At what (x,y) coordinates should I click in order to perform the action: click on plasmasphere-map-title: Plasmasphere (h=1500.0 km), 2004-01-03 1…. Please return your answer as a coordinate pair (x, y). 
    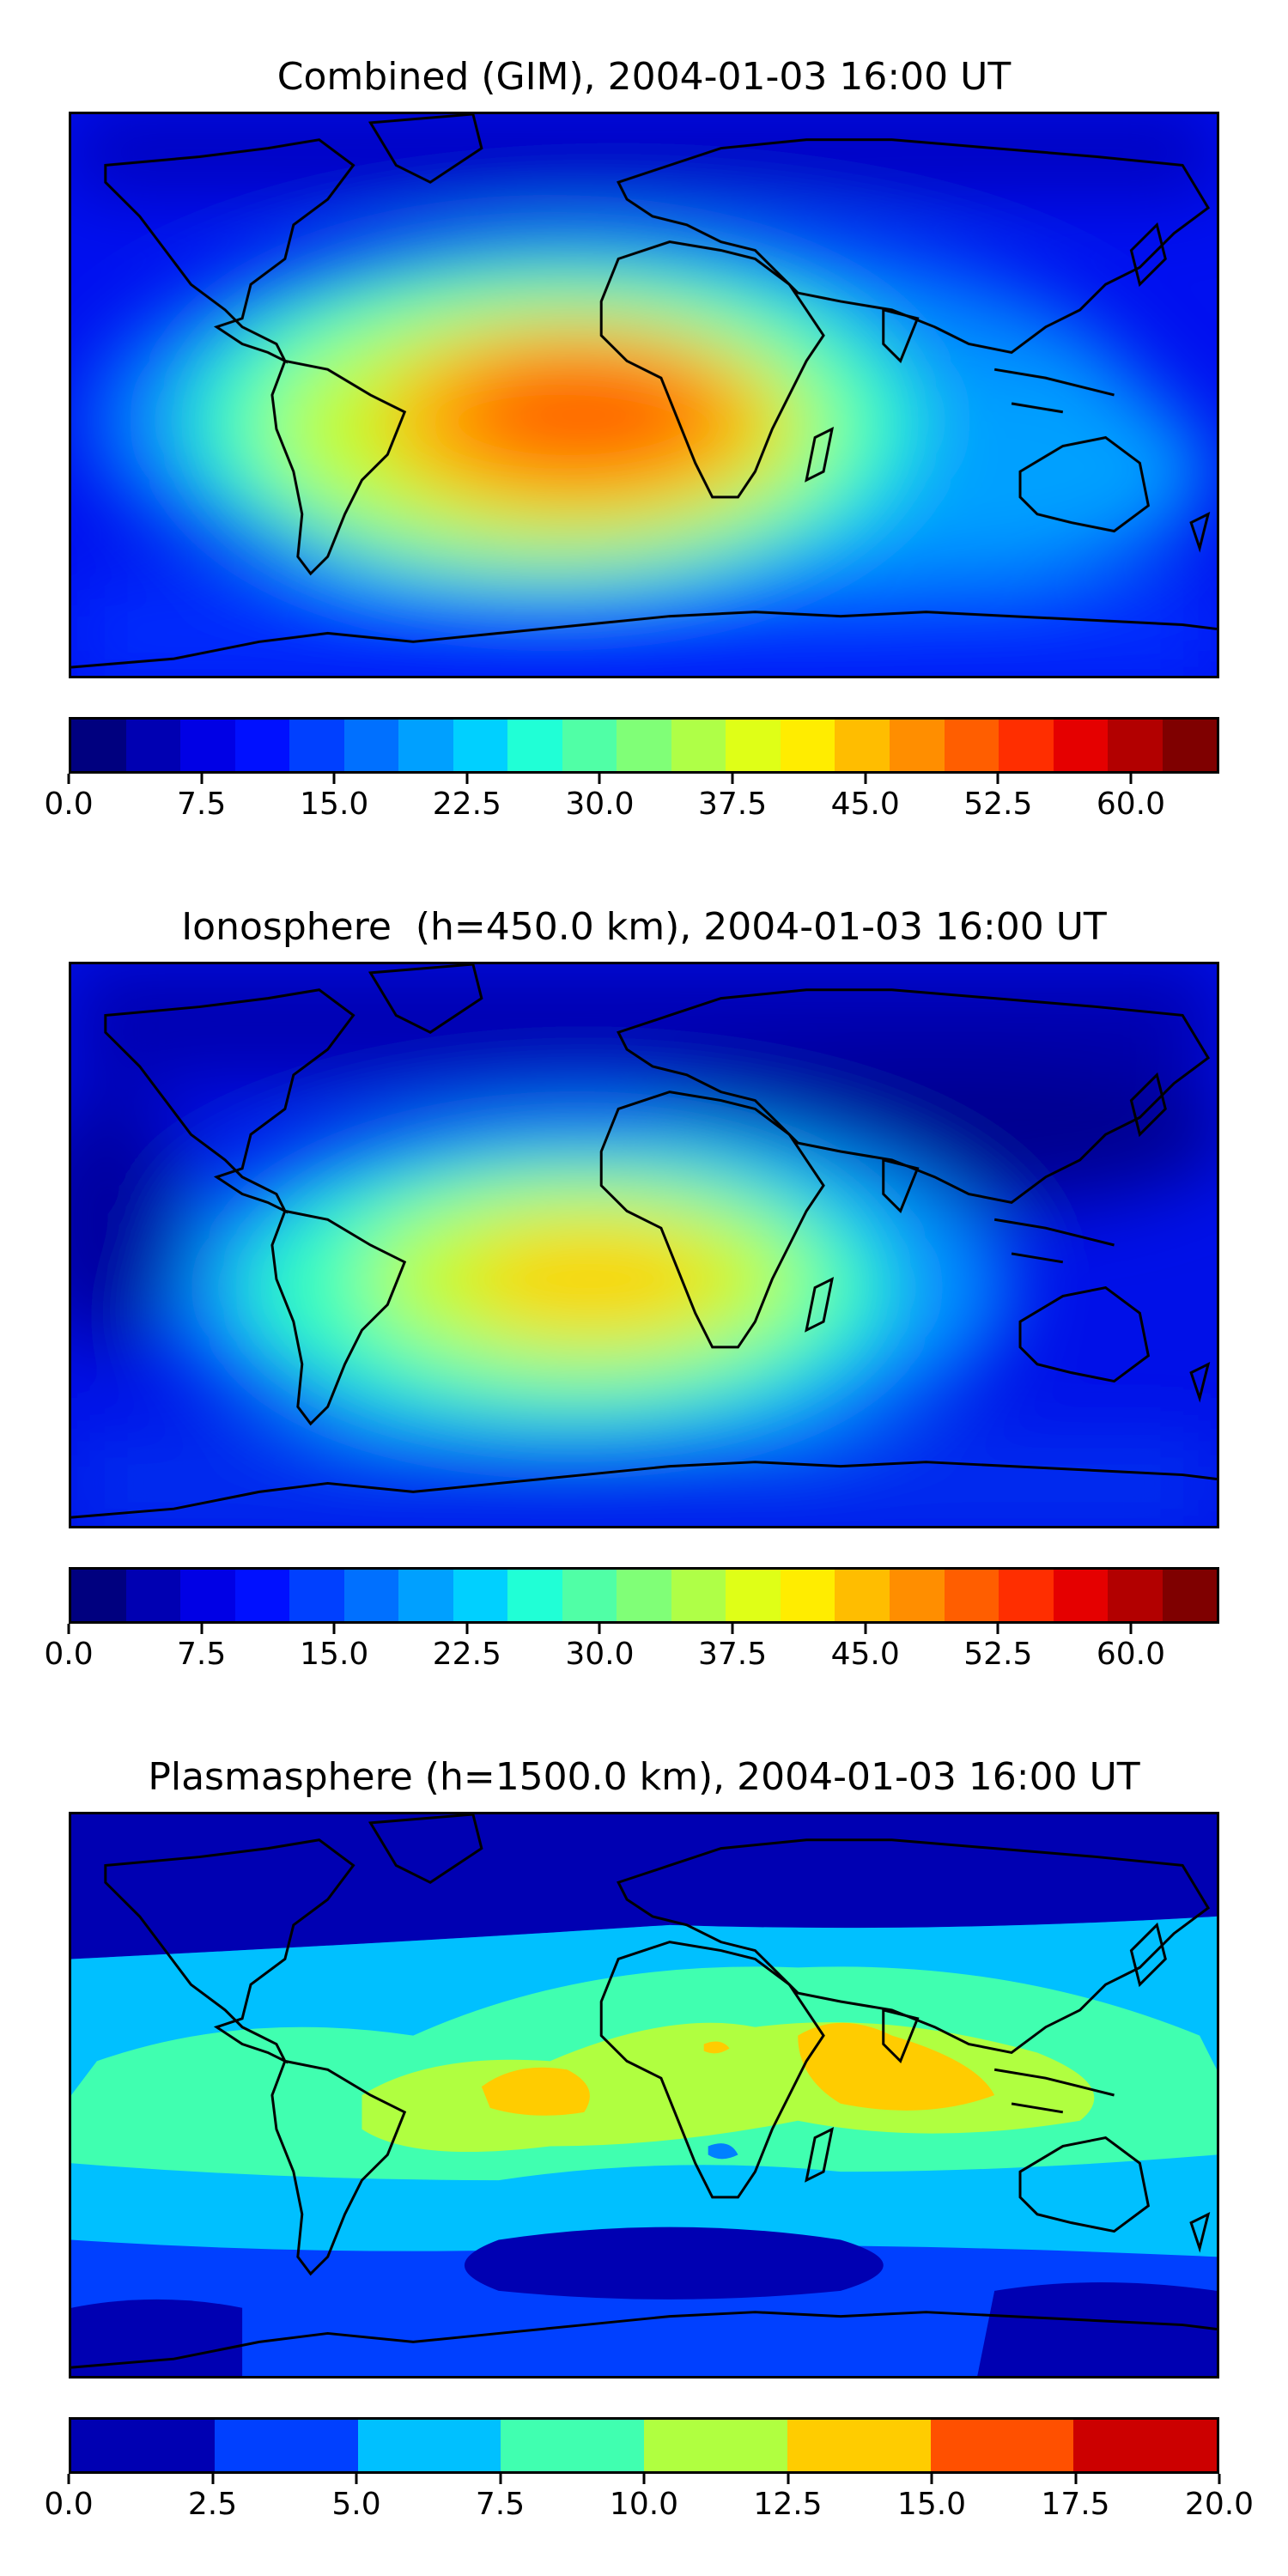
    Looking at the image, I should click on (644, 1777).